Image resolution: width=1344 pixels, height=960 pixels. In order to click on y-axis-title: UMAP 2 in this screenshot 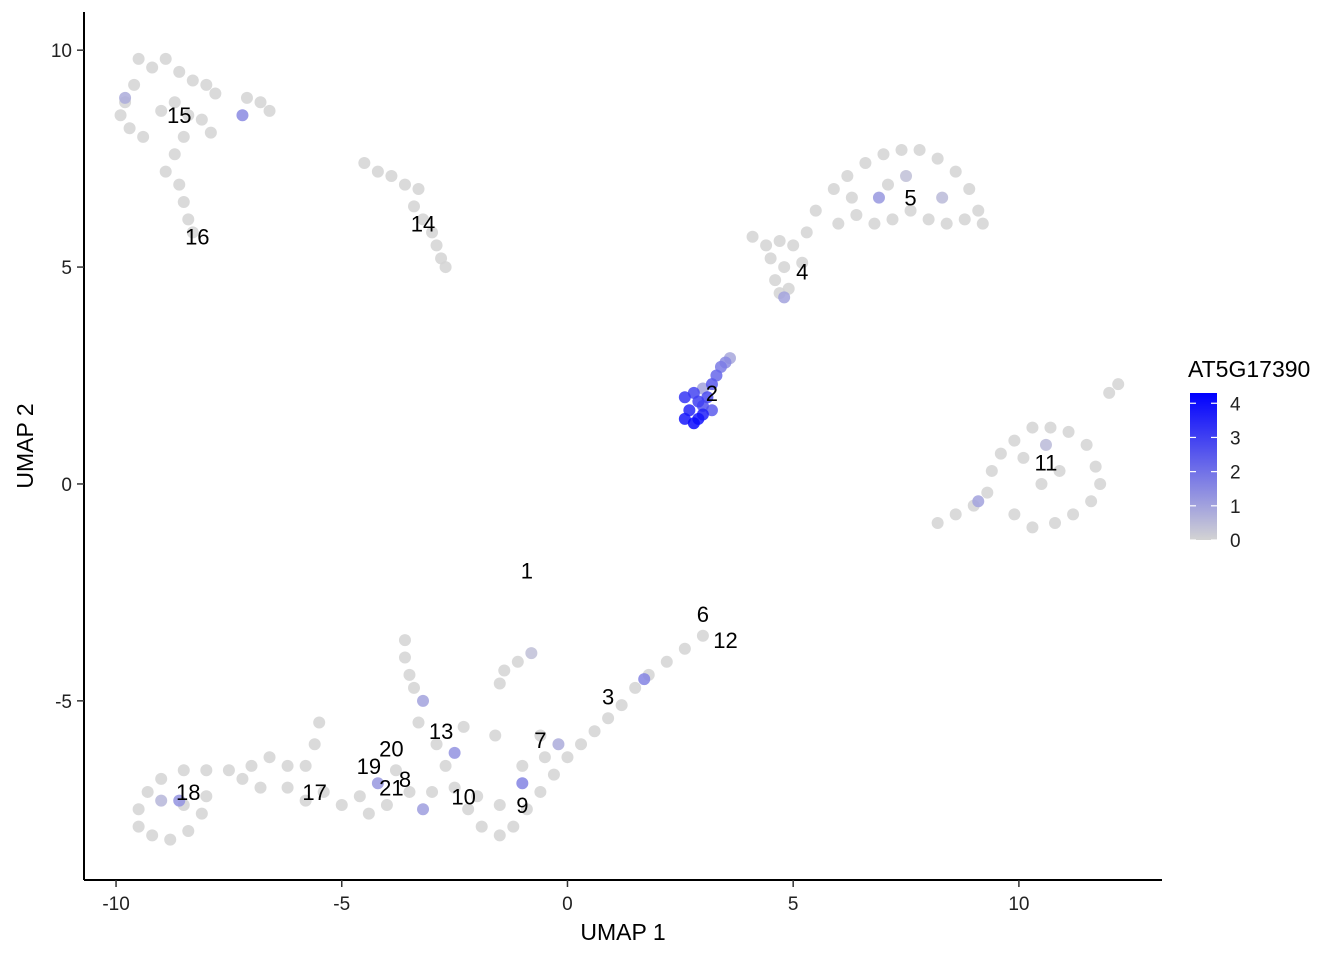, I will do `click(25, 445)`.